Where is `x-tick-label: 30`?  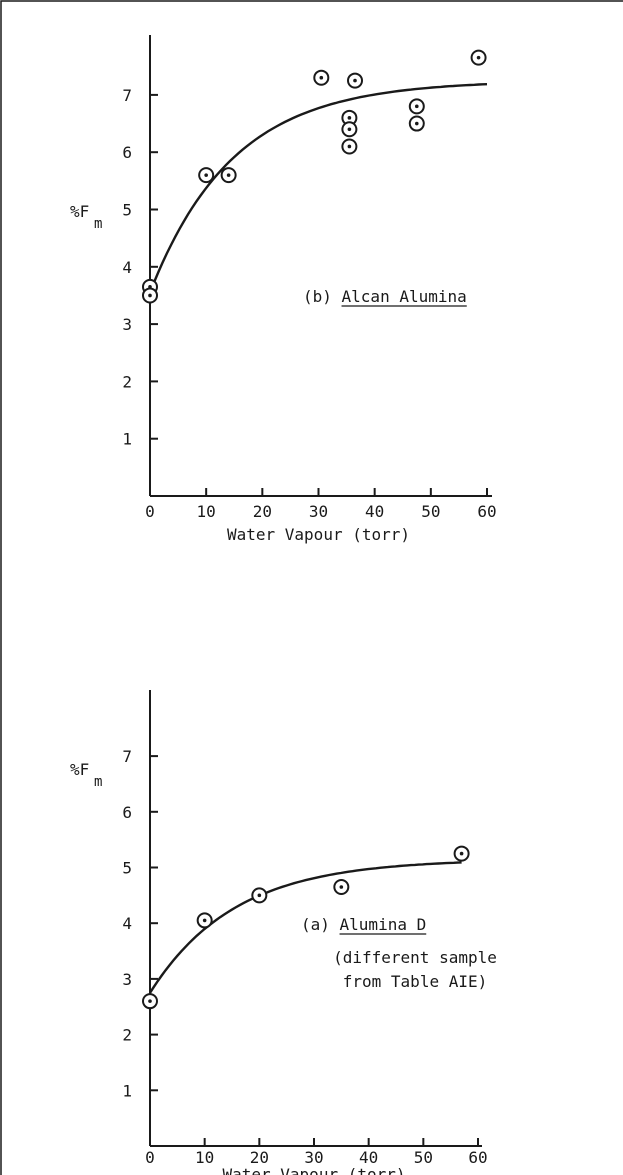 x-tick-label: 30 is located at coordinates (318, 511).